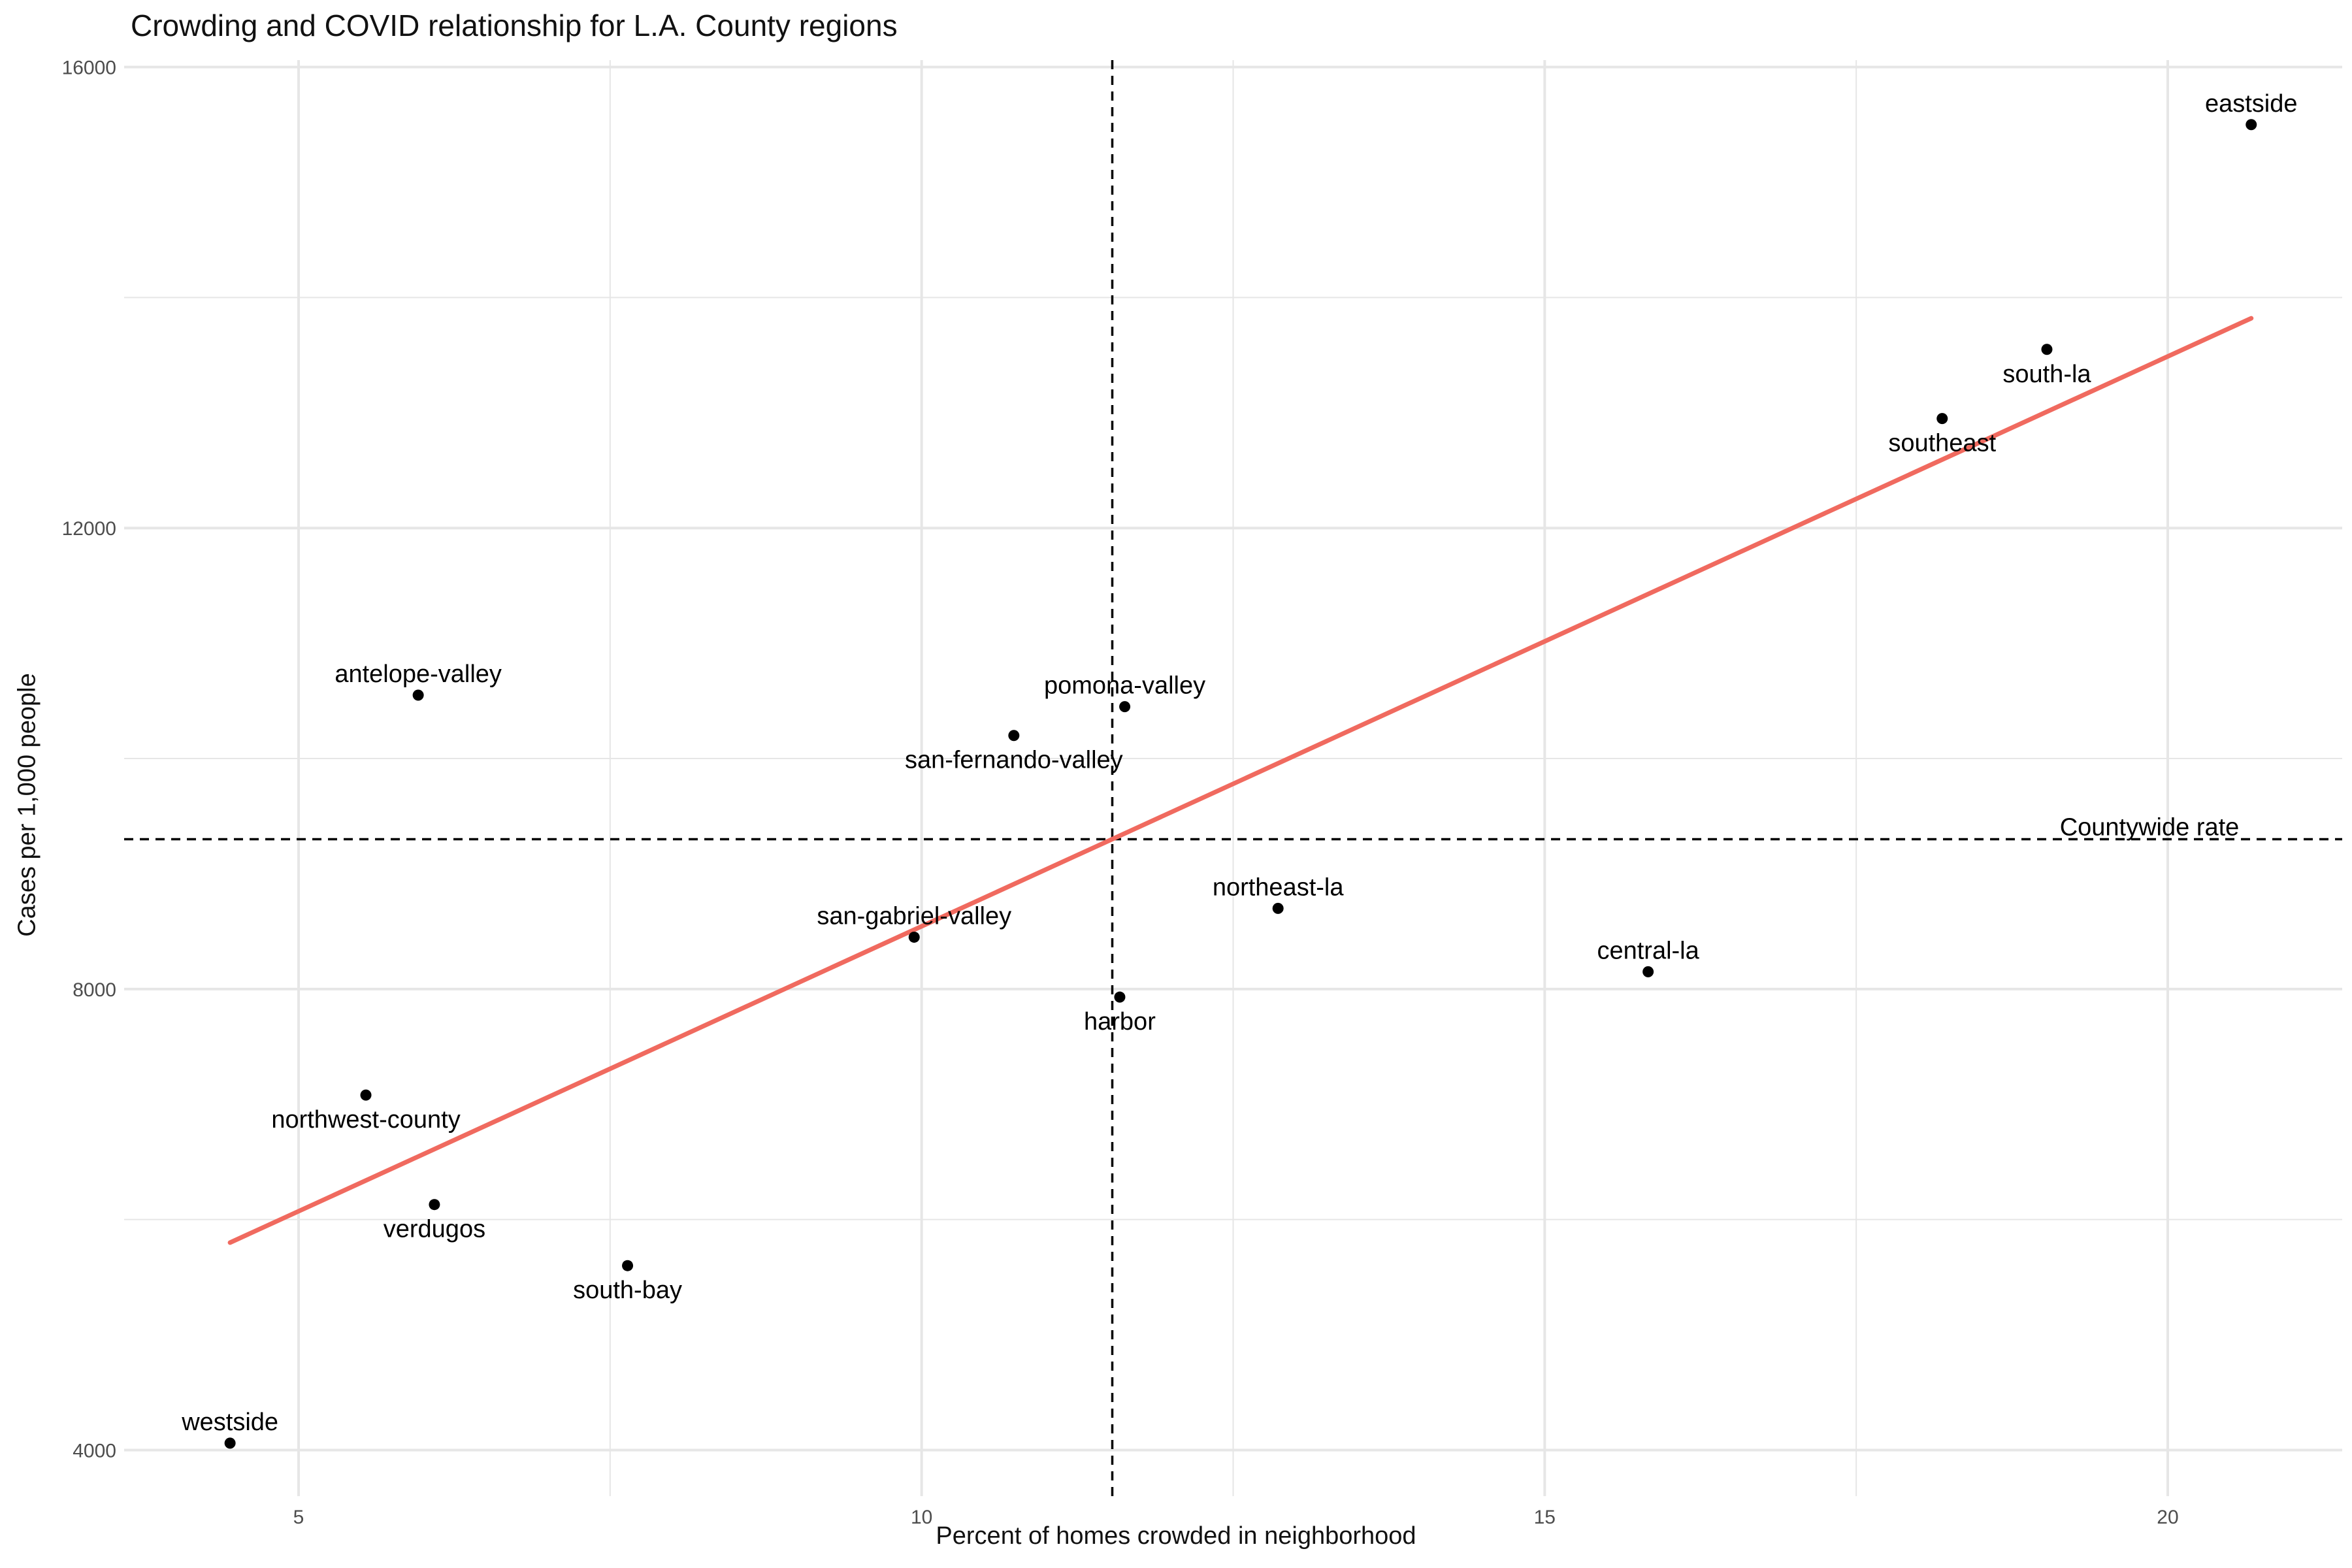  I want to click on y-tick-label: 8000, so click(94, 990).